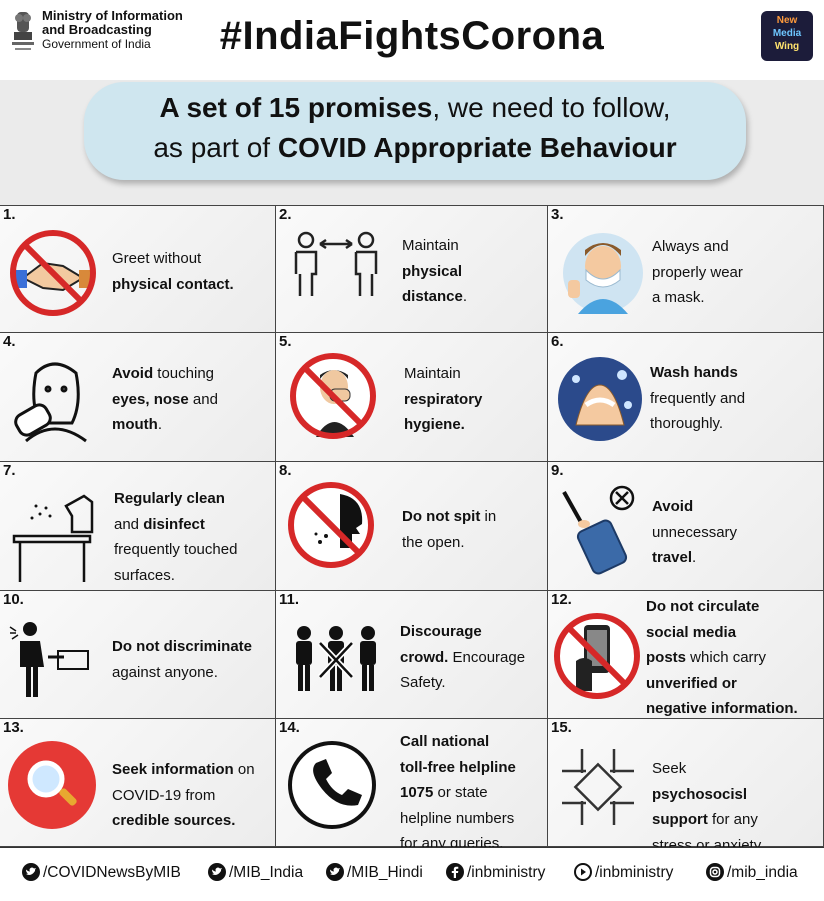 The width and height of the screenshot is (824, 901). I want to click on social-handle-label: /mib_india, so click(762, 872).